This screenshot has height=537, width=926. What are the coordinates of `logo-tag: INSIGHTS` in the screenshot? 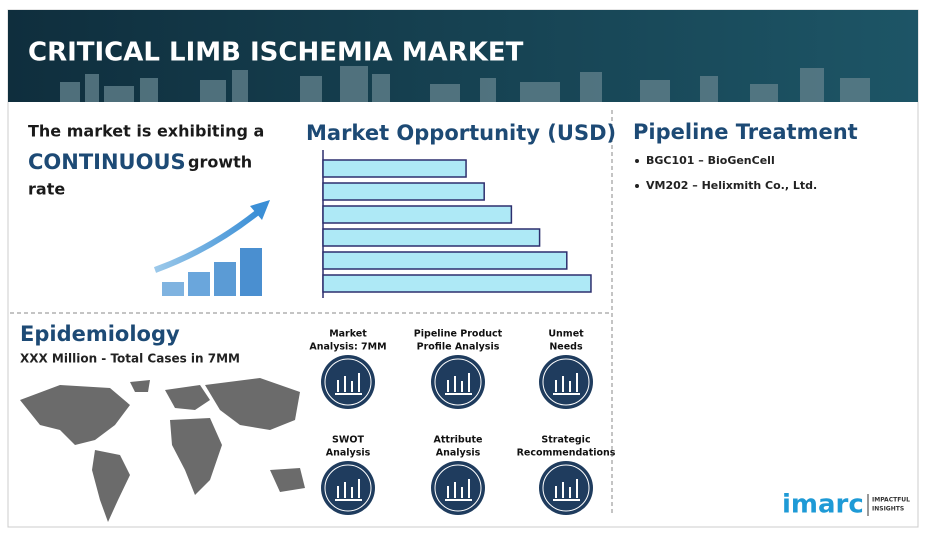 It's located at (888, 509).